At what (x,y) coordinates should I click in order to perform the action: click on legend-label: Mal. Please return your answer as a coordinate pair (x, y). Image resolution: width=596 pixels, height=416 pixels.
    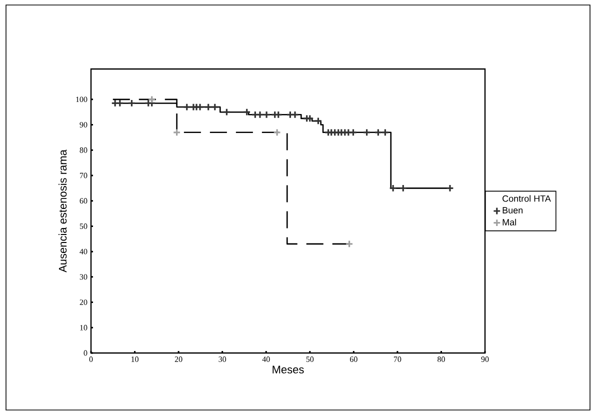
    Looking at the image, I should click on (509, 222).